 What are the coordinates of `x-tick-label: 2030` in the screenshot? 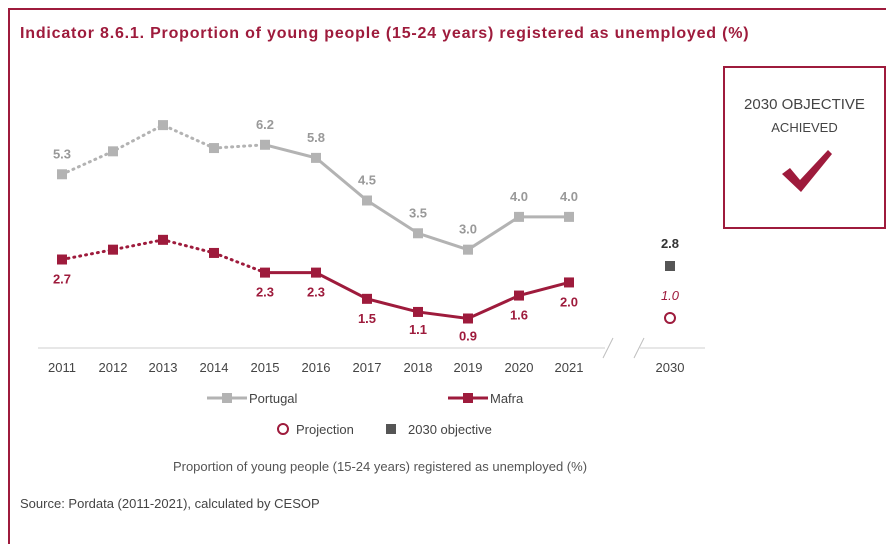 It's located at (670, 367).